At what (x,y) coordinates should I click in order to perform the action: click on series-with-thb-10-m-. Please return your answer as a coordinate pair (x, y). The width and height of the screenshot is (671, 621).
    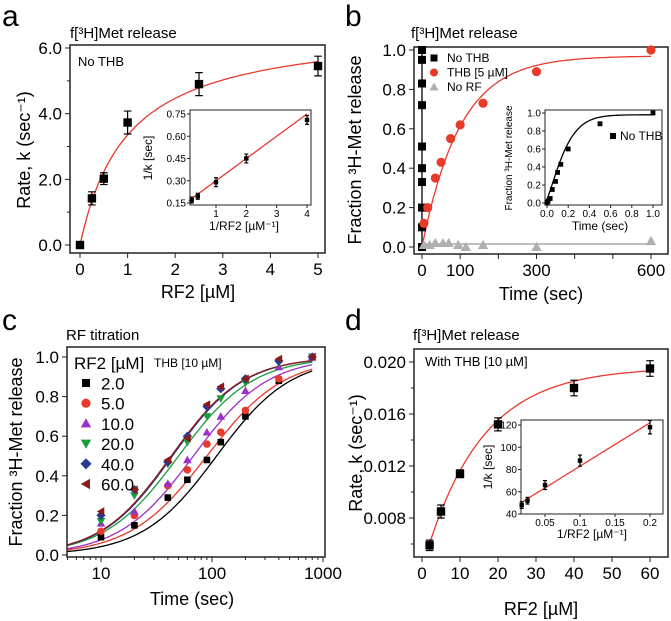
    Looking at the image, I should click on (540, 456).